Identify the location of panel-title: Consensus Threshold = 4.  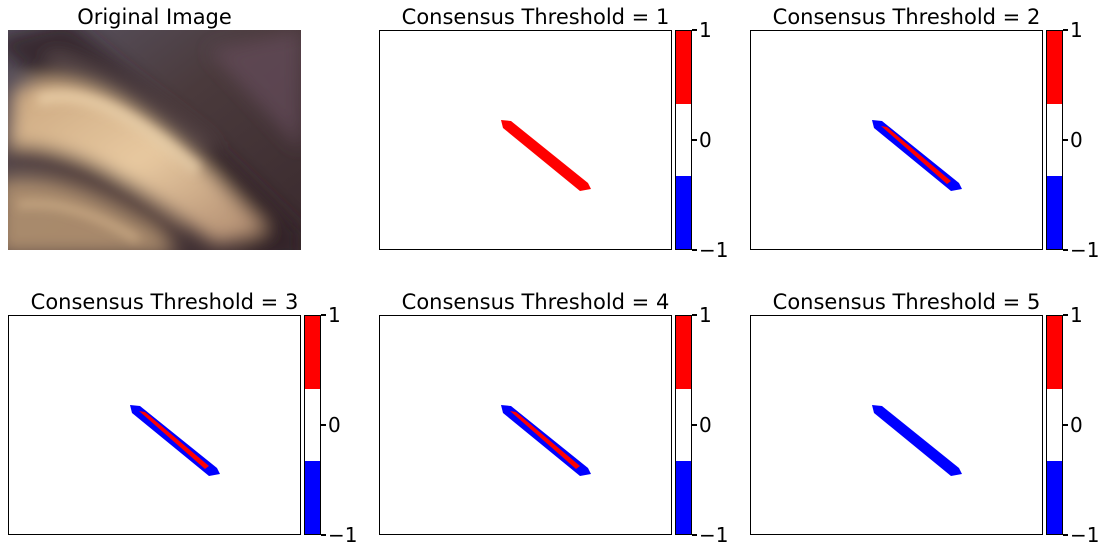
(535, 302).